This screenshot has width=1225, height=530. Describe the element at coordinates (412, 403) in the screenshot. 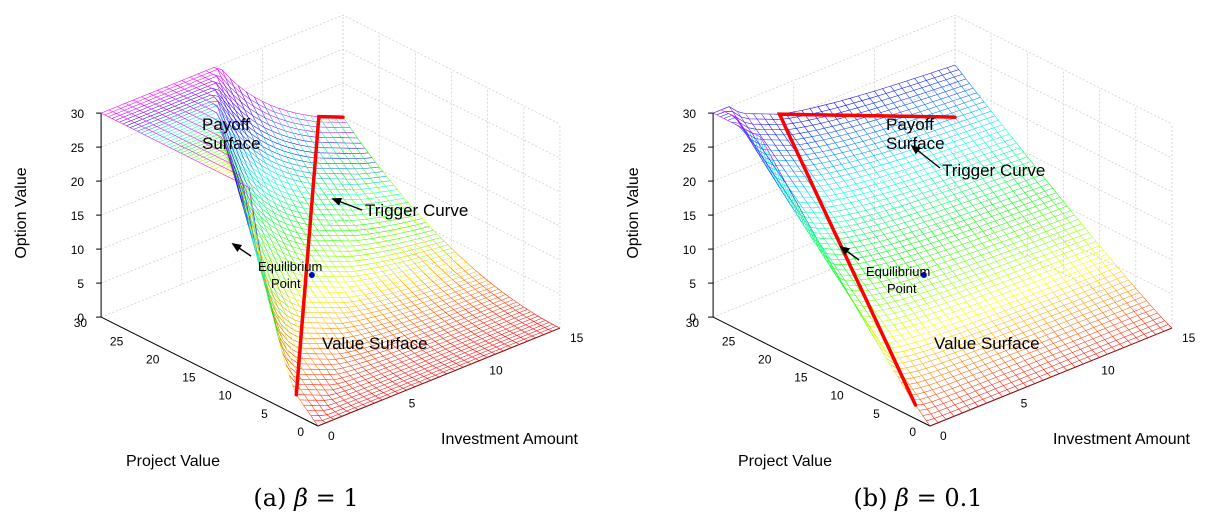

I see `y-tick-label: 5` at that location.